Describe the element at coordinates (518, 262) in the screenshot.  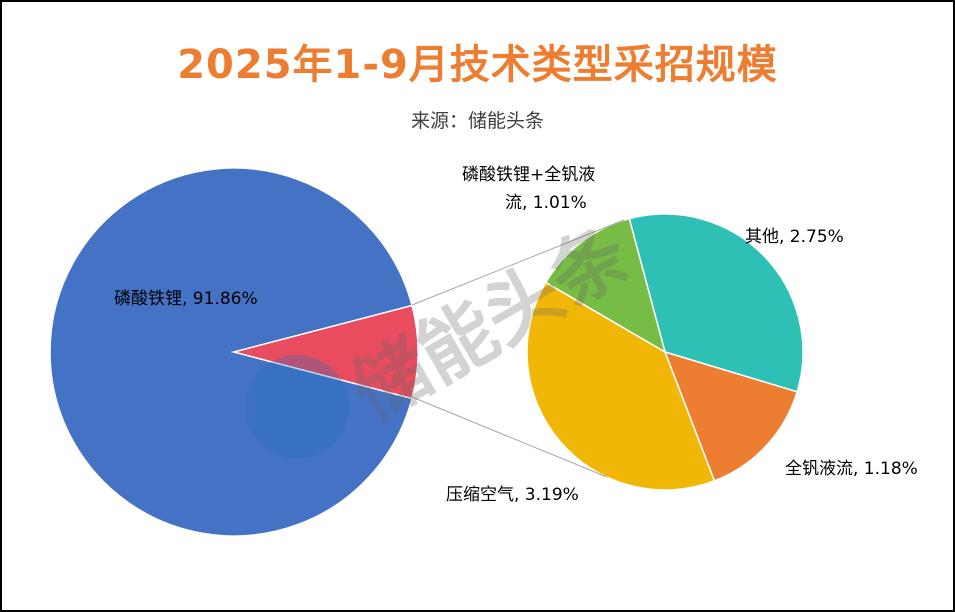
I see `connector-line-top` at that location.